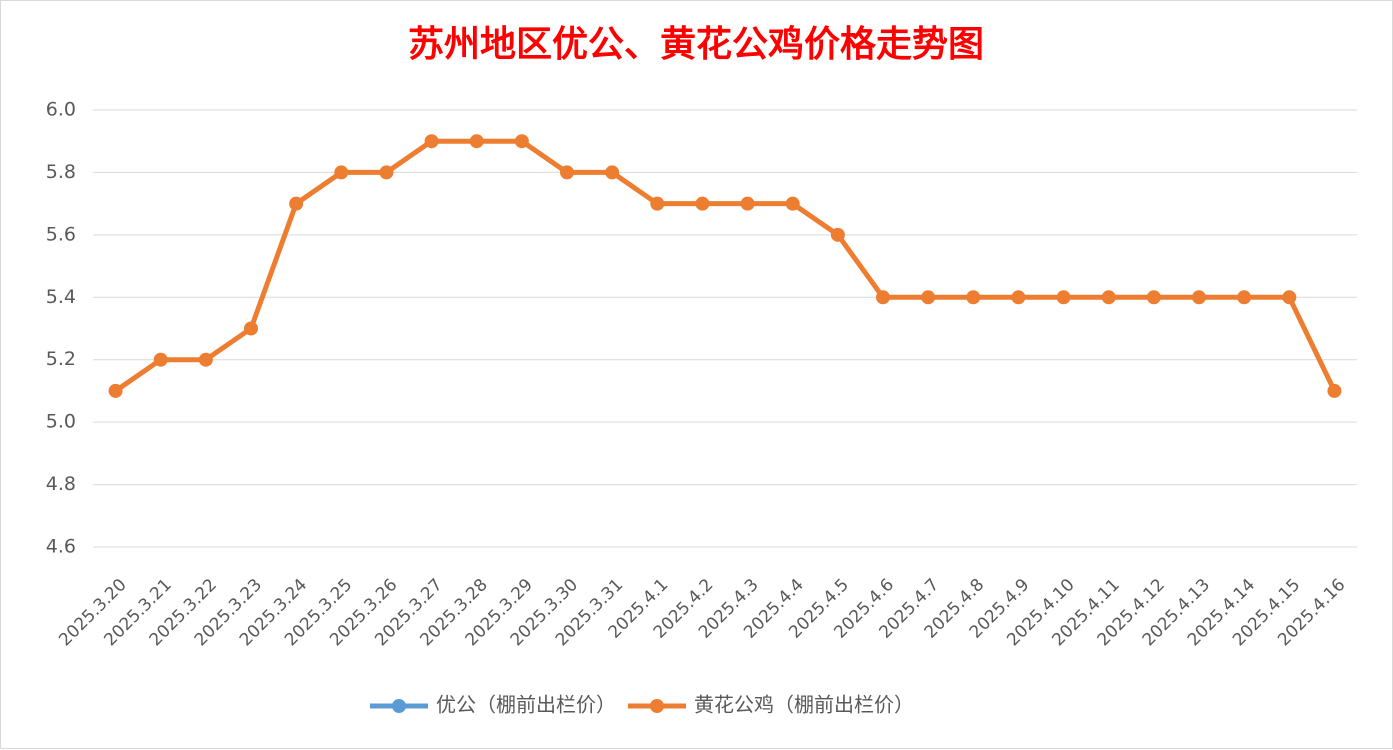 This screenshot has height=750, width=1393. I want to click on legend-label: 优公（棚前出栏价）, so click(526, 705).